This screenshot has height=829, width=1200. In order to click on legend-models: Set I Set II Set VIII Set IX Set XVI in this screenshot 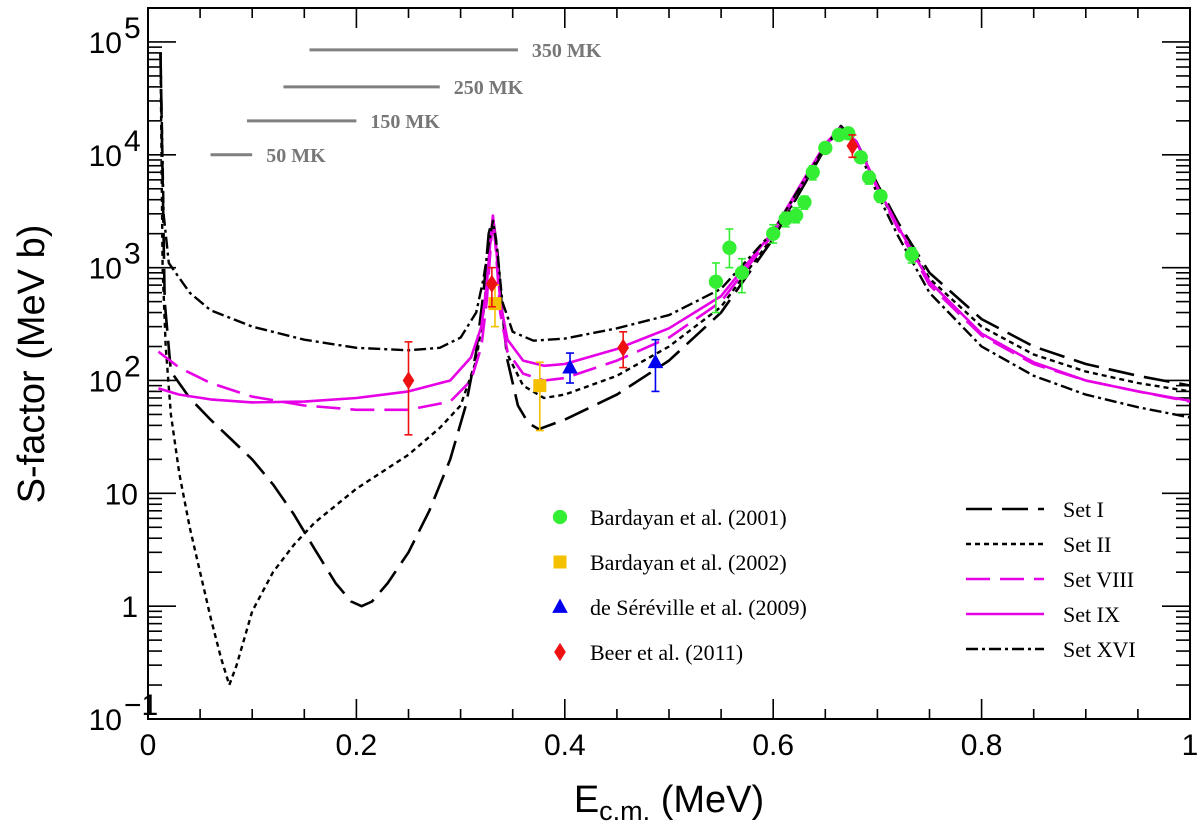, I will do `click(1051, 579)`.